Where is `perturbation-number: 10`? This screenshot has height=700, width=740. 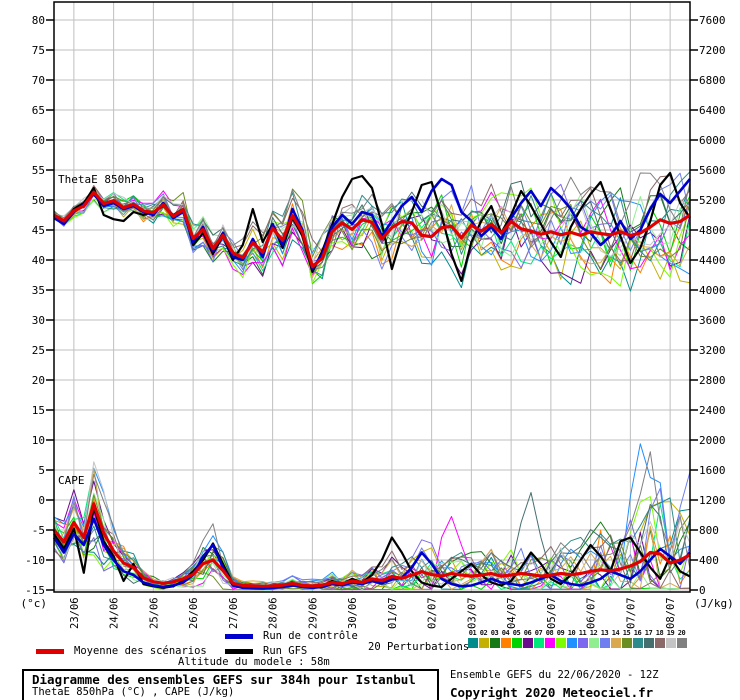 perturbation-number: 10 is located at coordinates (571, 633).